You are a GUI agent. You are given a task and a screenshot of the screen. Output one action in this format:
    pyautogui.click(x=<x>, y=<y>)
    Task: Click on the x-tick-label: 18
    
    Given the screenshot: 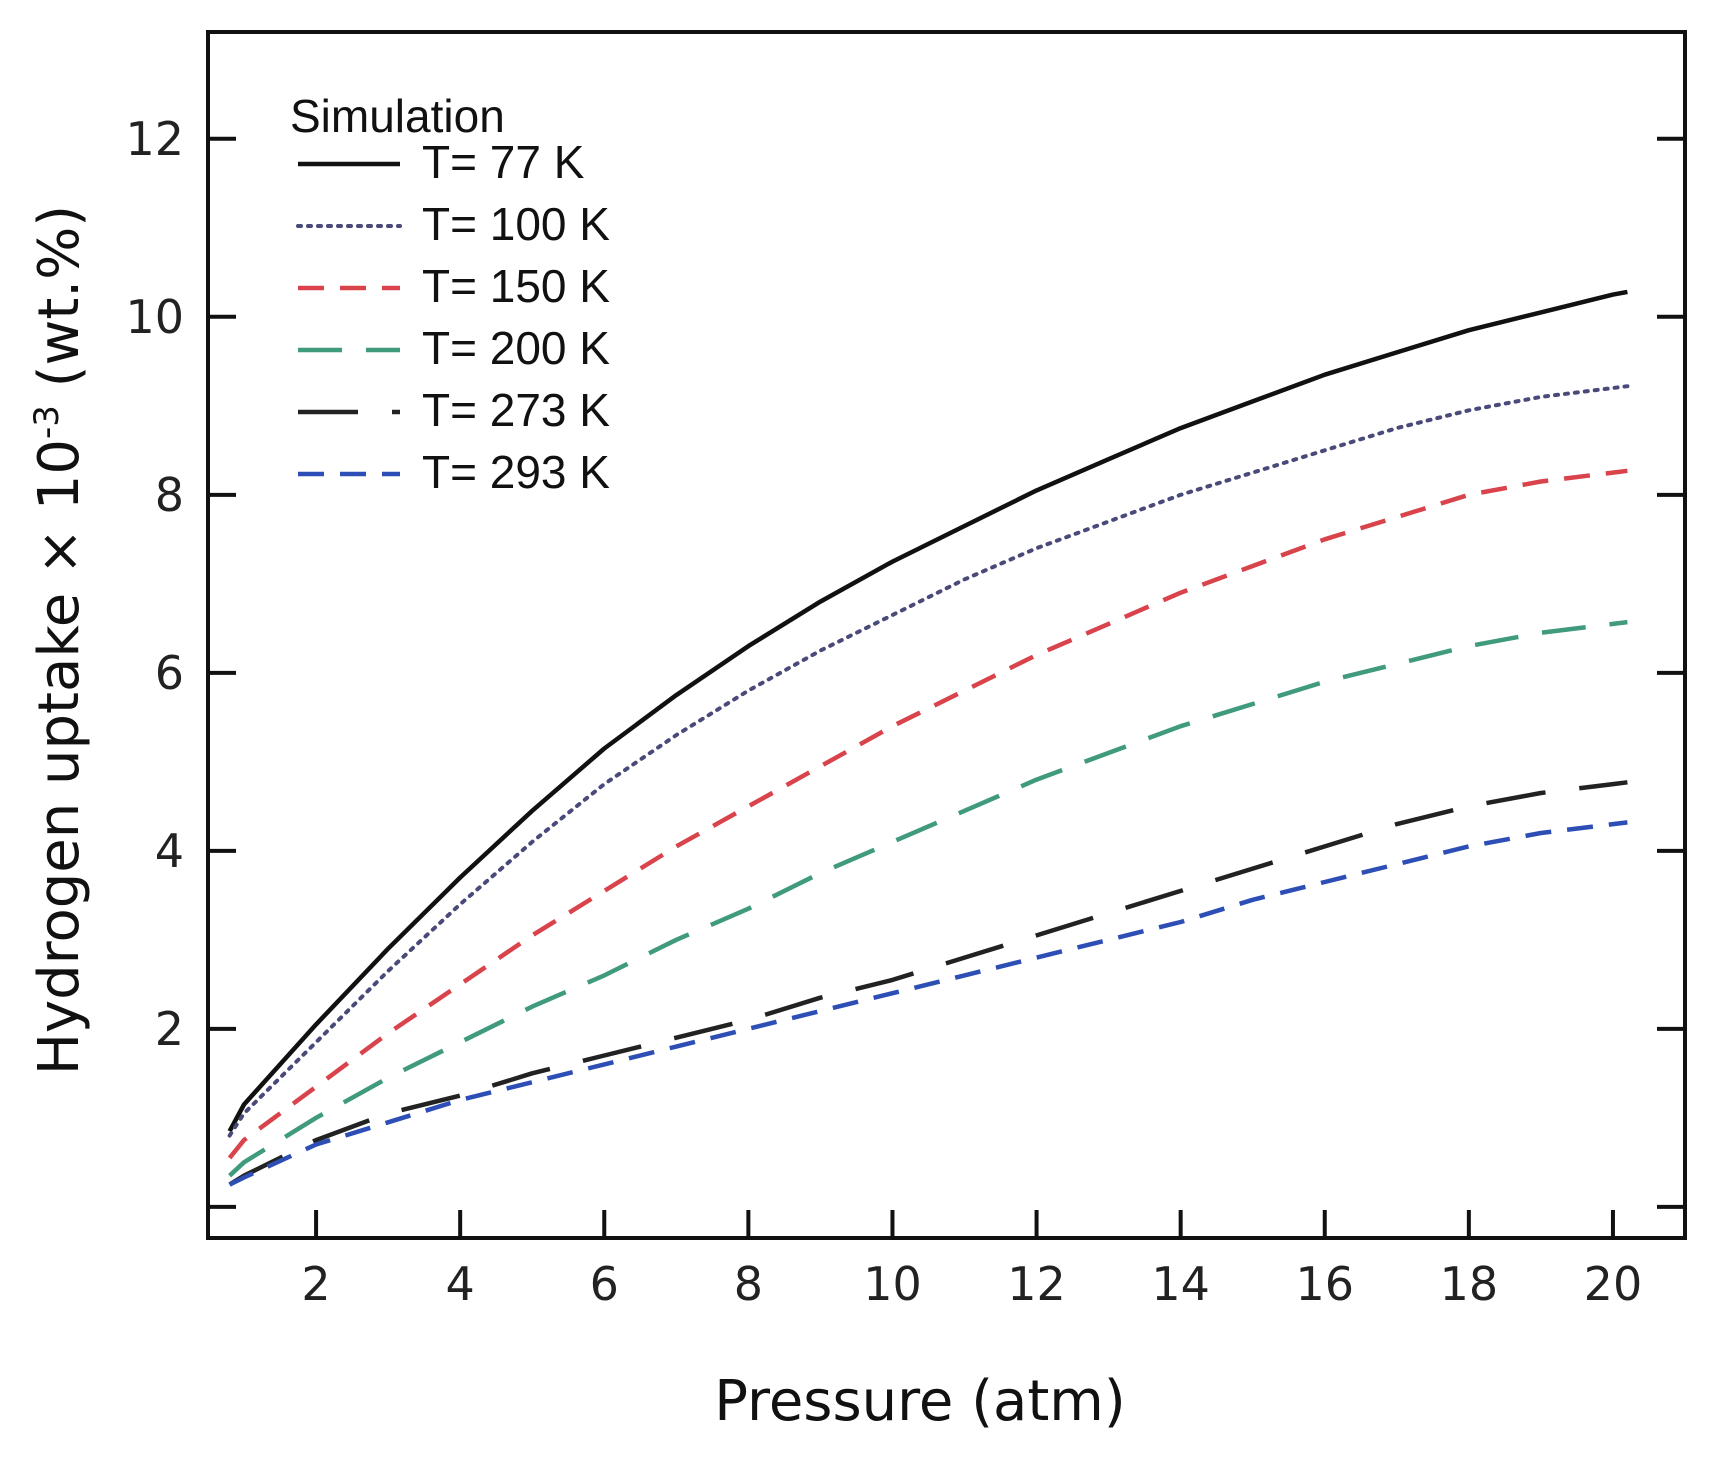 What is the action you would take?
    pyautogui.click(x=1469, y=1284)
    